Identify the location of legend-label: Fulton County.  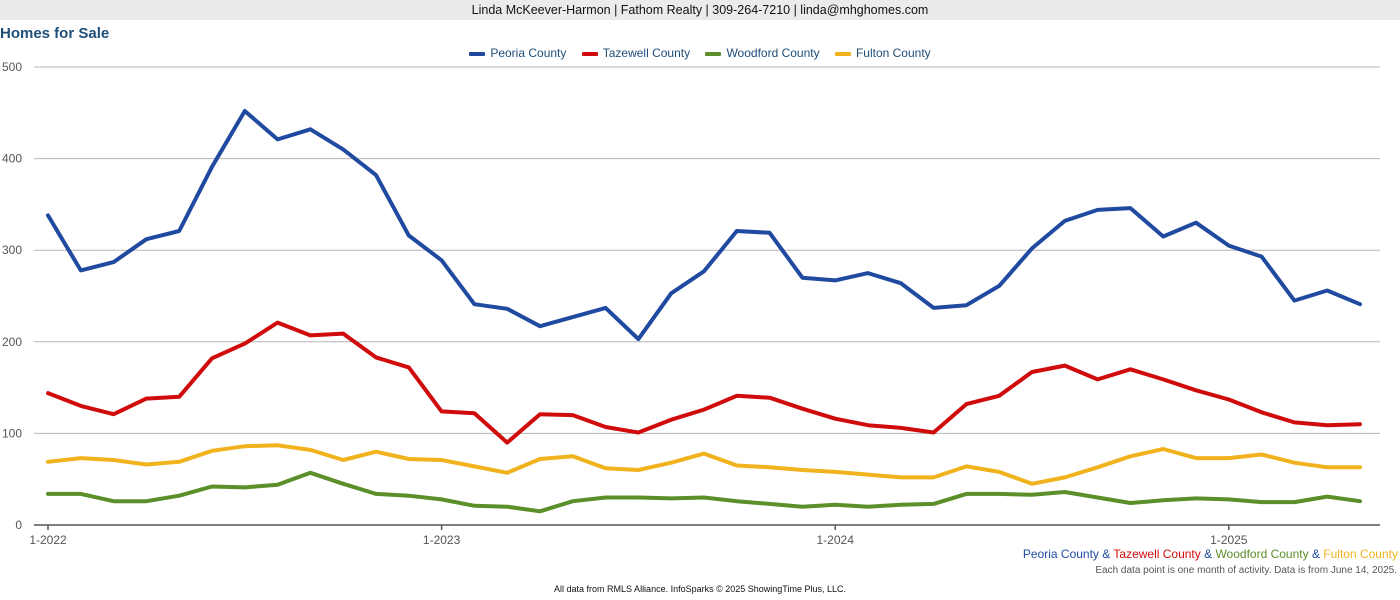
(893, 53).